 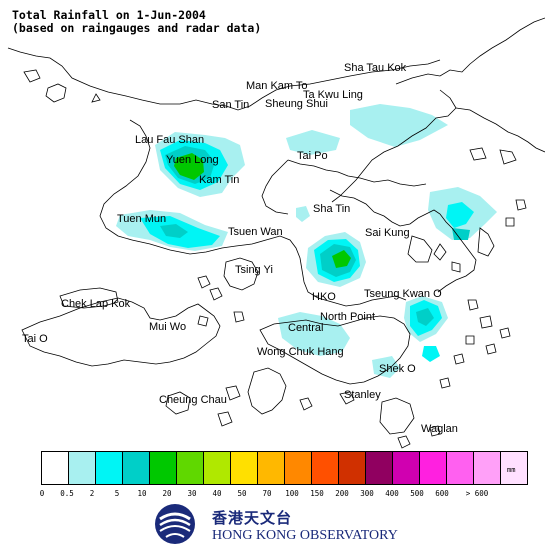 What do you see at coordinates (362, 395) in the screenshot?
I see `place-stanley: Stanley` at bounding box center [362, 395].